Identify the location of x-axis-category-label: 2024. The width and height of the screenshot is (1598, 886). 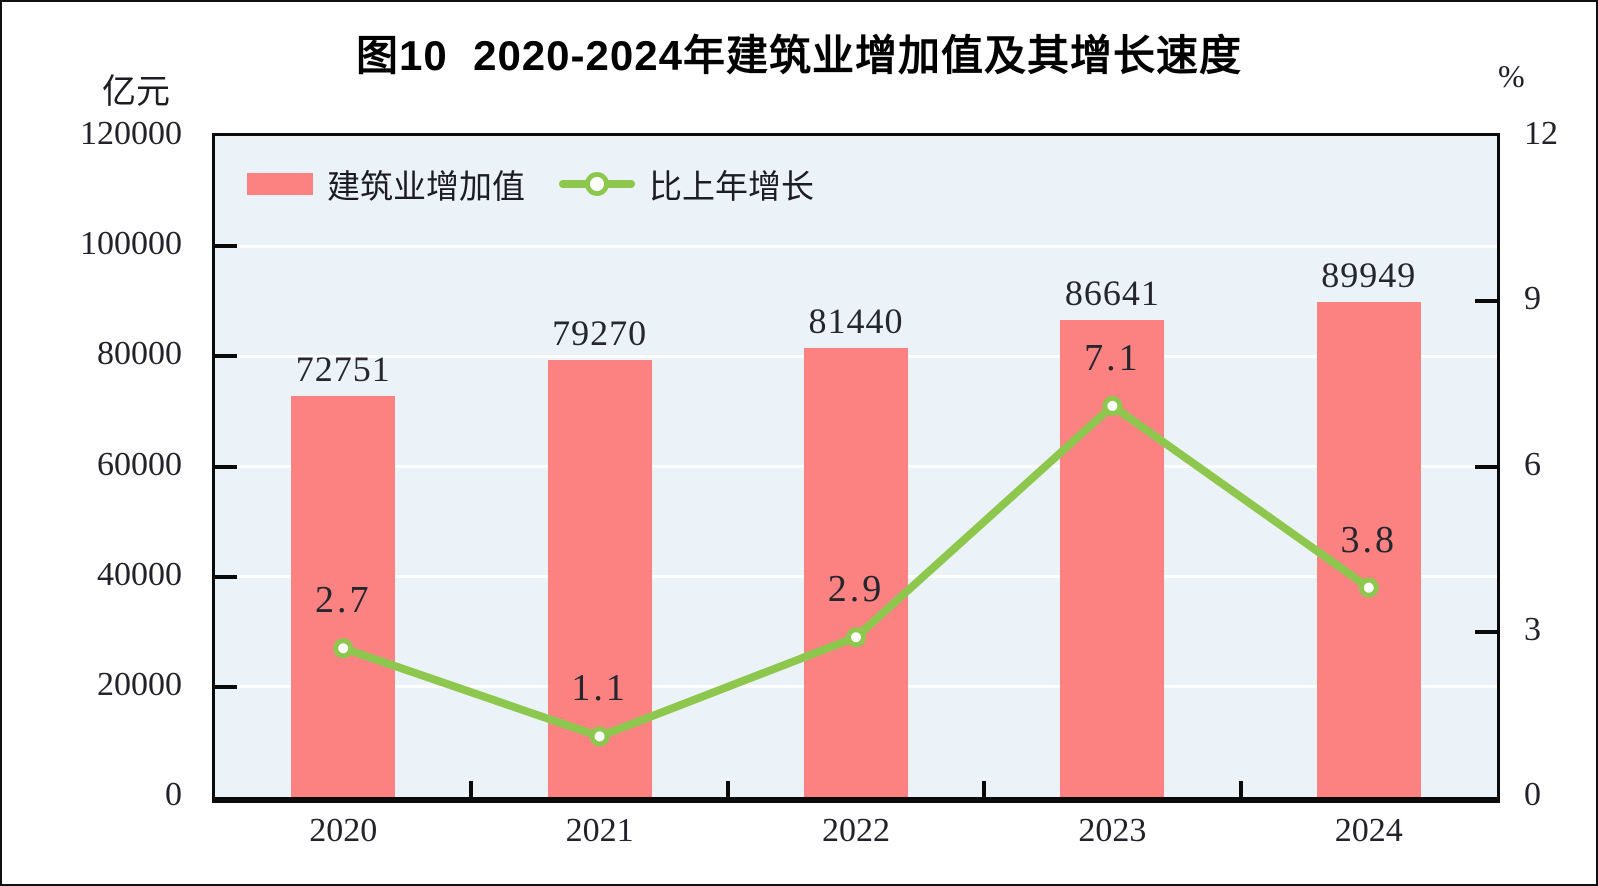
(1368, 830).